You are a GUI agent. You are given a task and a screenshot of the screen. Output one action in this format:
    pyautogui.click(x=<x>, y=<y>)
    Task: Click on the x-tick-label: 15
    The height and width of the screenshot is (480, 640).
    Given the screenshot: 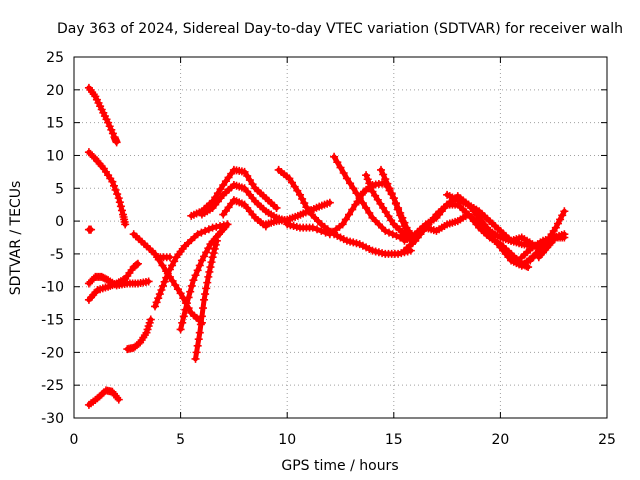 What is the action you would take?
    pyautogui.click(x=394, y=440)
    